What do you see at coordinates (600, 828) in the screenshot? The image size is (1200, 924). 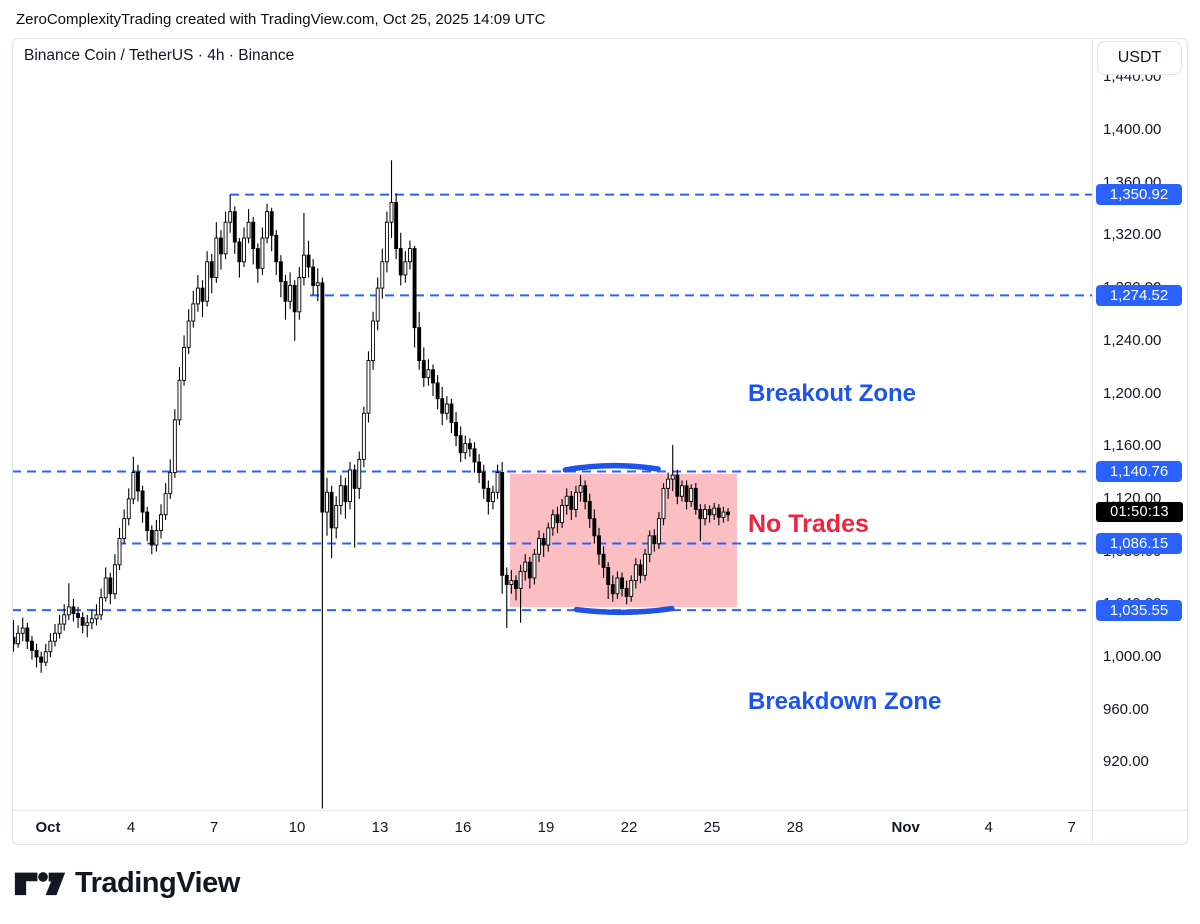 I see `time-scale: Oct 4 7 10 13 16 19 22 25 28 Nov 4 7` at bounding box center [600, 828].